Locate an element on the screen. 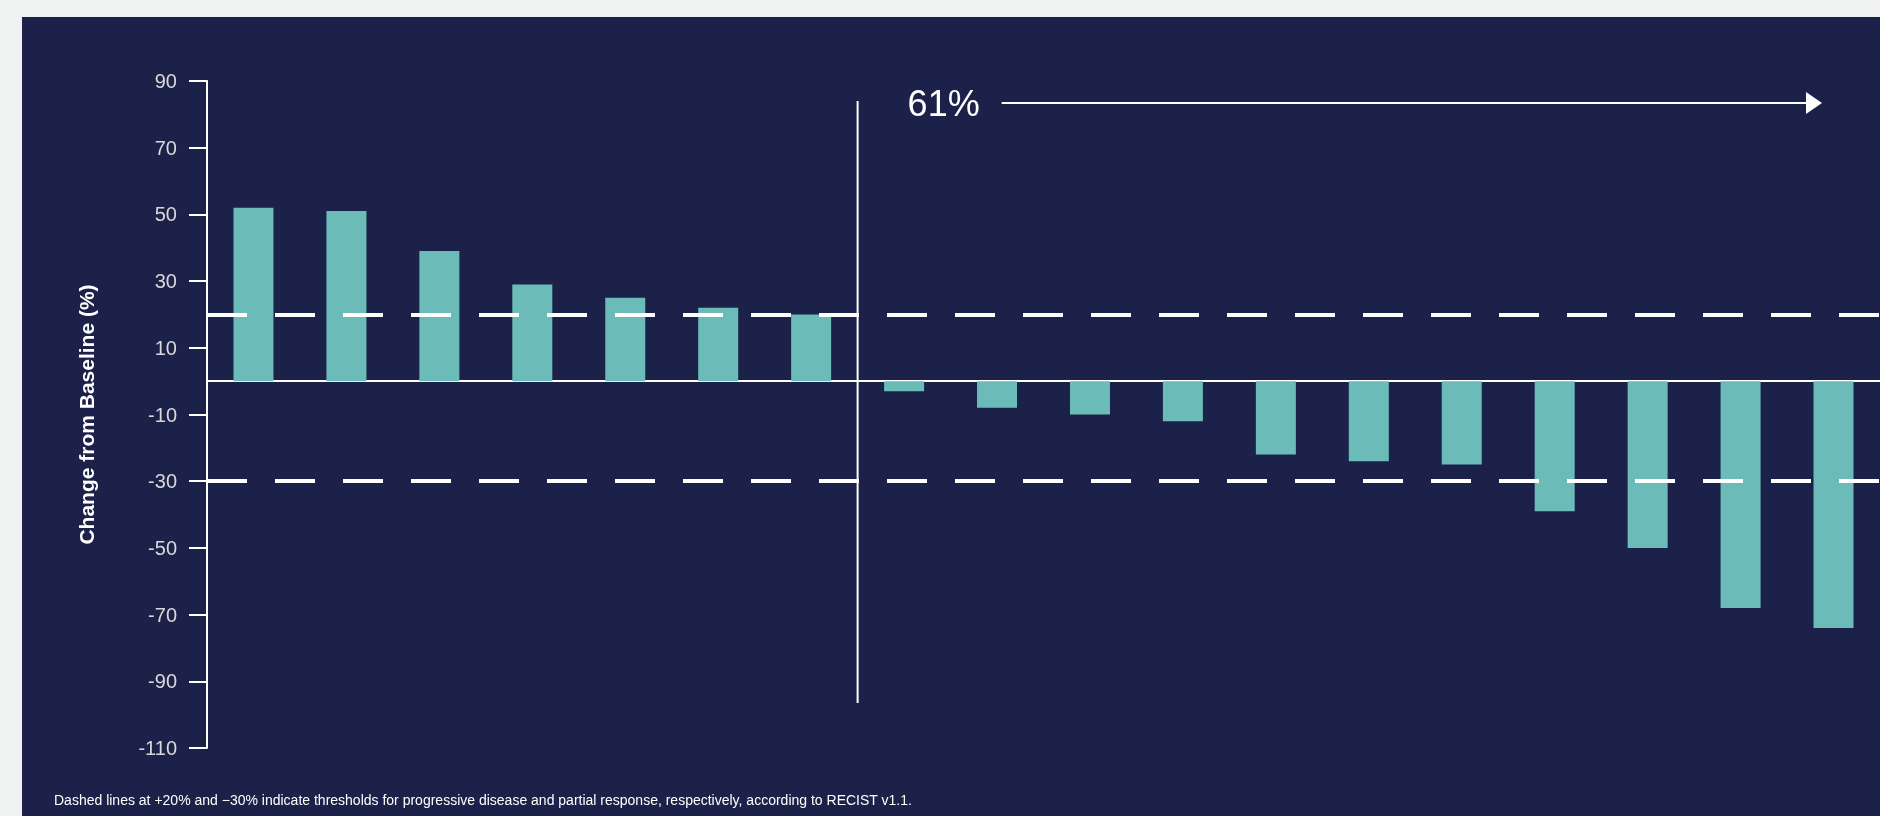  y-tick-label: -90 is located at coordinates (162, 681).